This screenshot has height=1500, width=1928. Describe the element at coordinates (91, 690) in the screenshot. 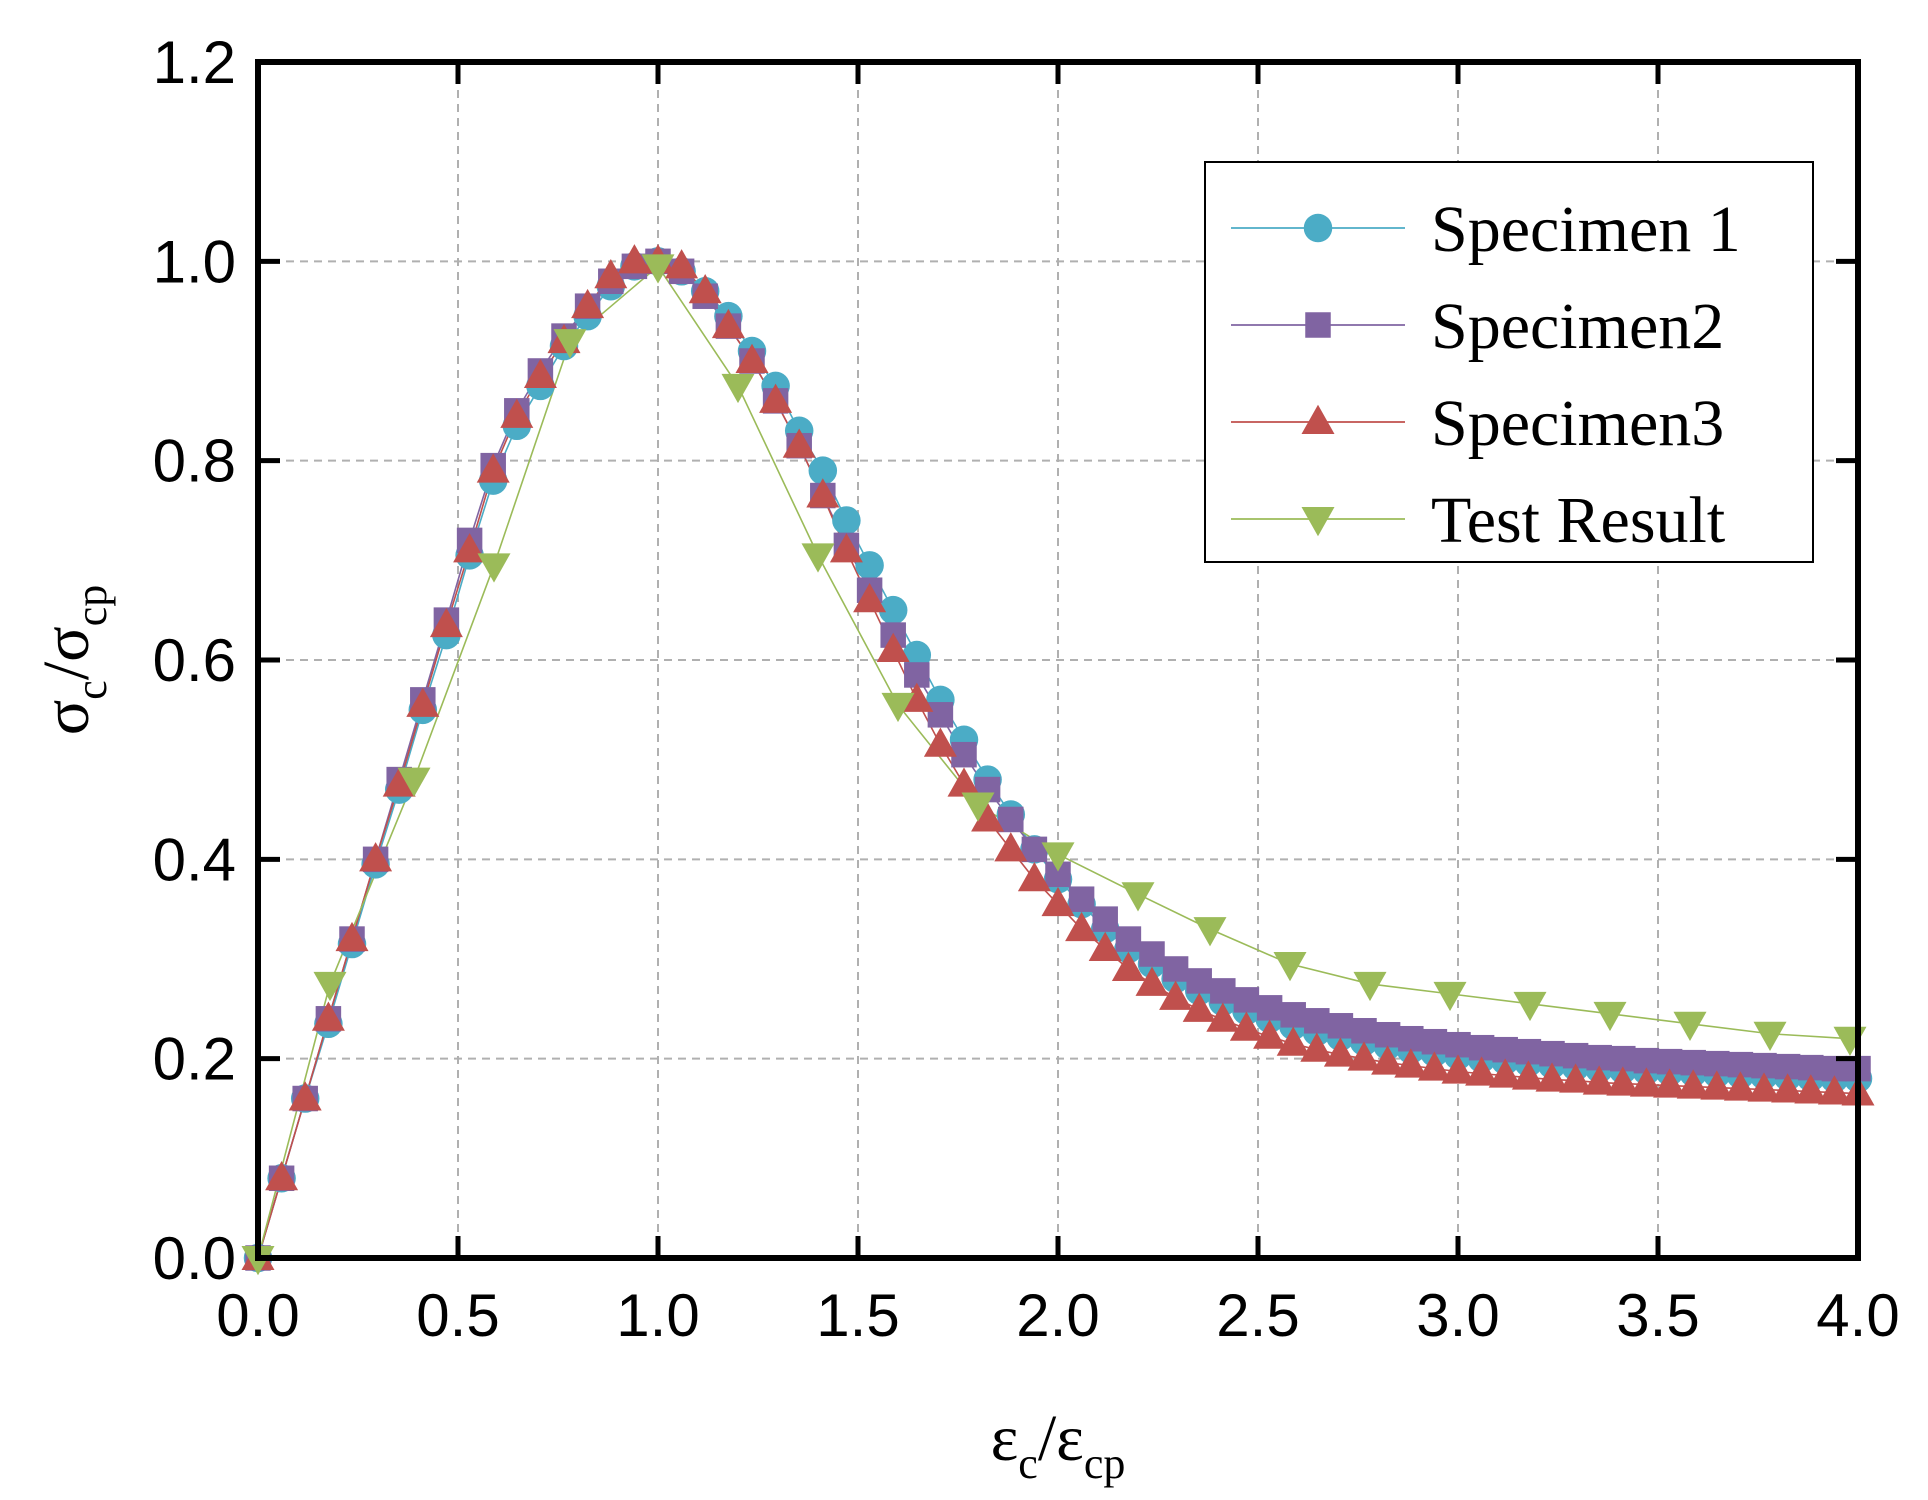

I see `y-axis-title-sub: c` at that location.